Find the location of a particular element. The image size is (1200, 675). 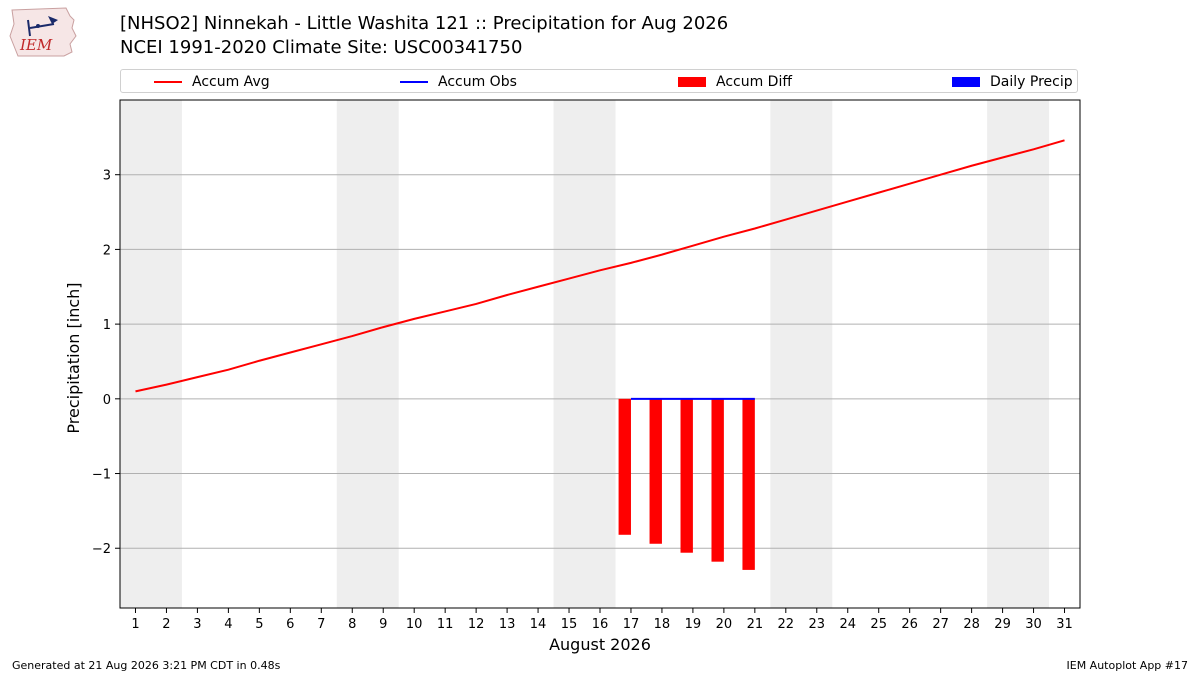

legend-item-accum-obs: Accum Obs is located at coordinates (458, 82).